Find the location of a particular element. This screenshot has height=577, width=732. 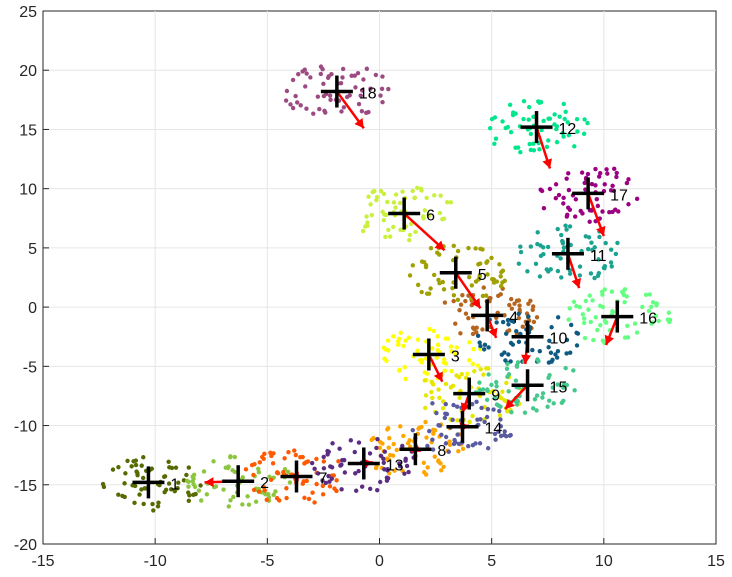

cluster-label: 10 is located at coordinates (559, 339).